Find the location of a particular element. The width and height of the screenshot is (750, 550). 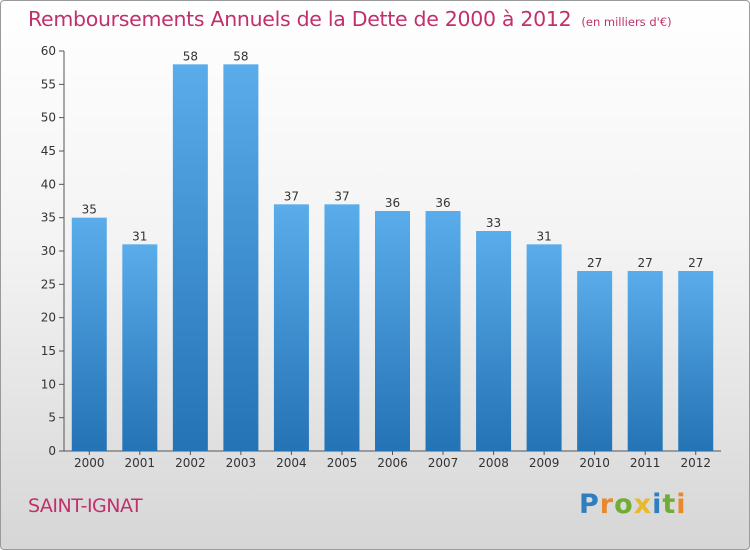

x-tick-label: 2001 is located at coordinates (140, 463).